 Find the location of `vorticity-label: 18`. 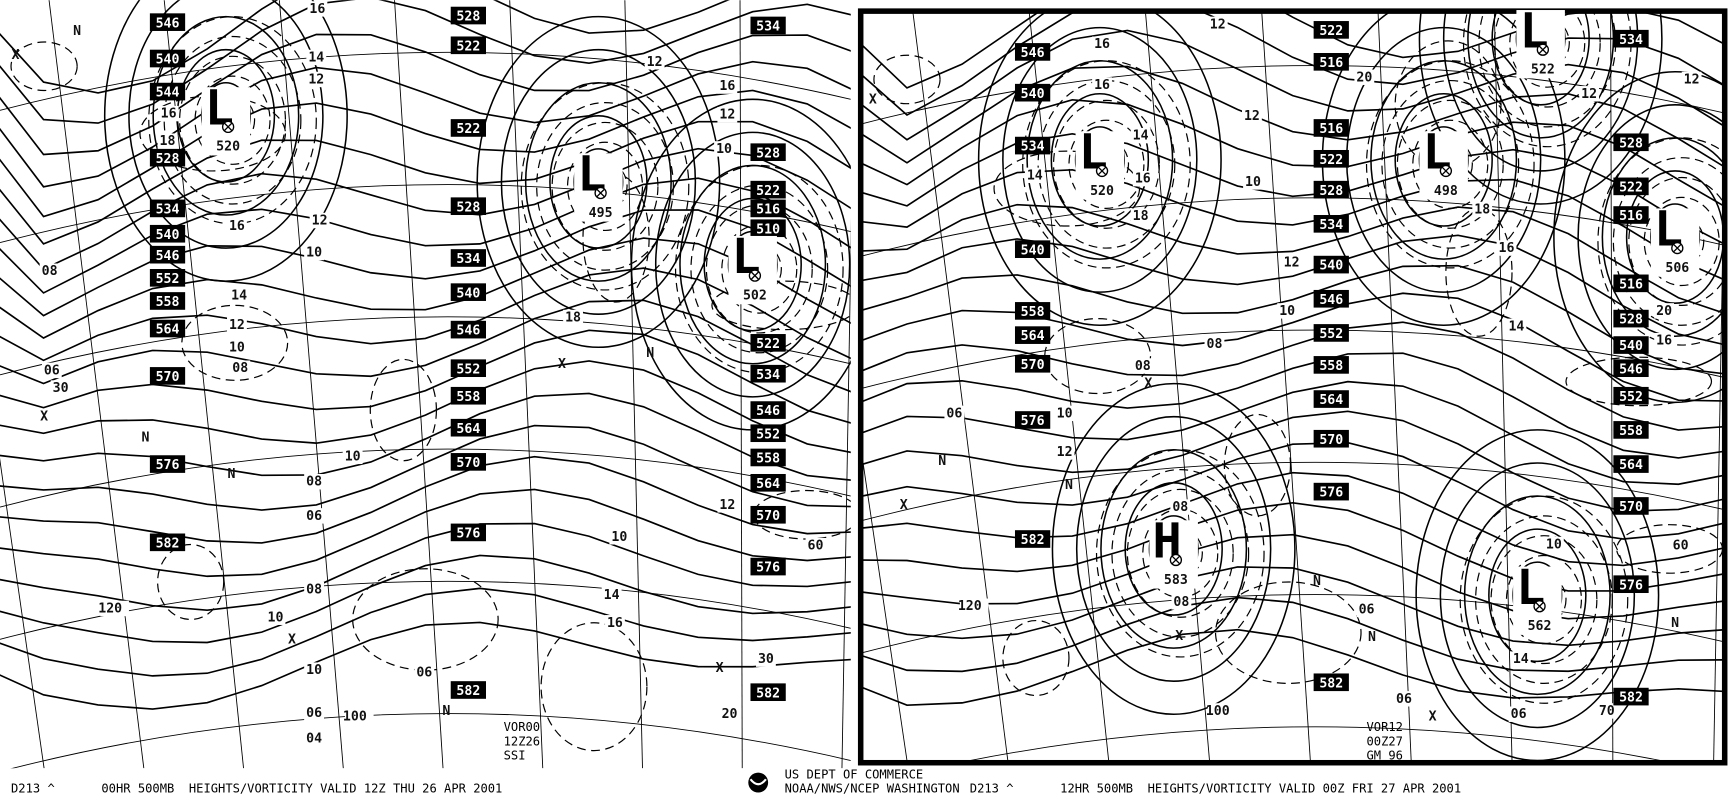

vorticity-label: 18 is located at coordinates (1141, 216).